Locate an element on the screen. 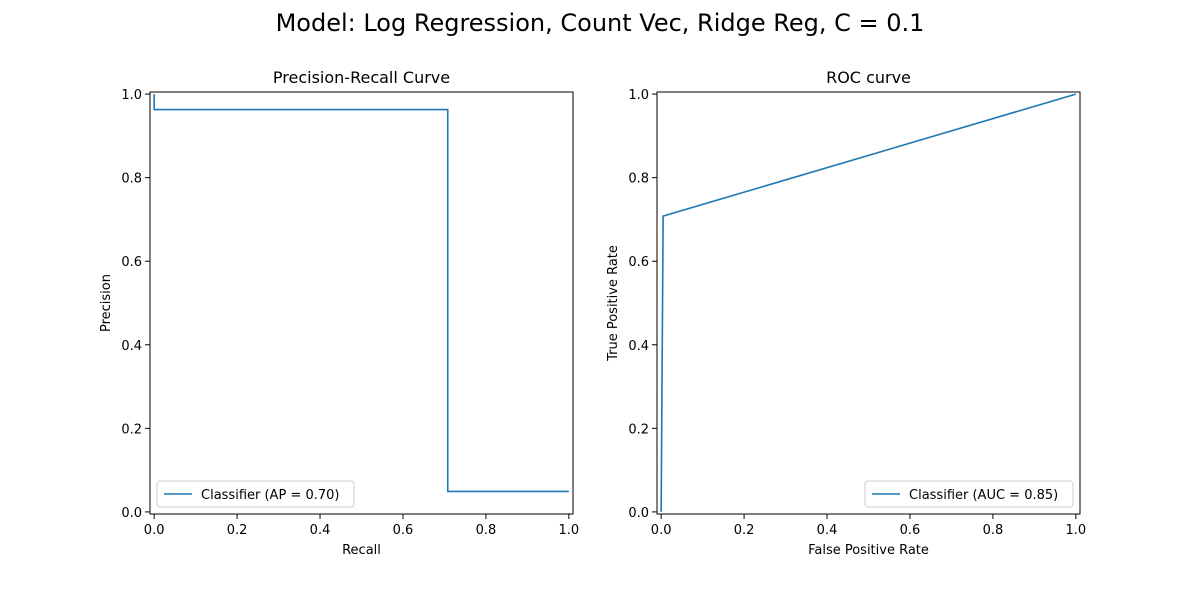  chart-1-legend-box is located at coordinates (969, 494).